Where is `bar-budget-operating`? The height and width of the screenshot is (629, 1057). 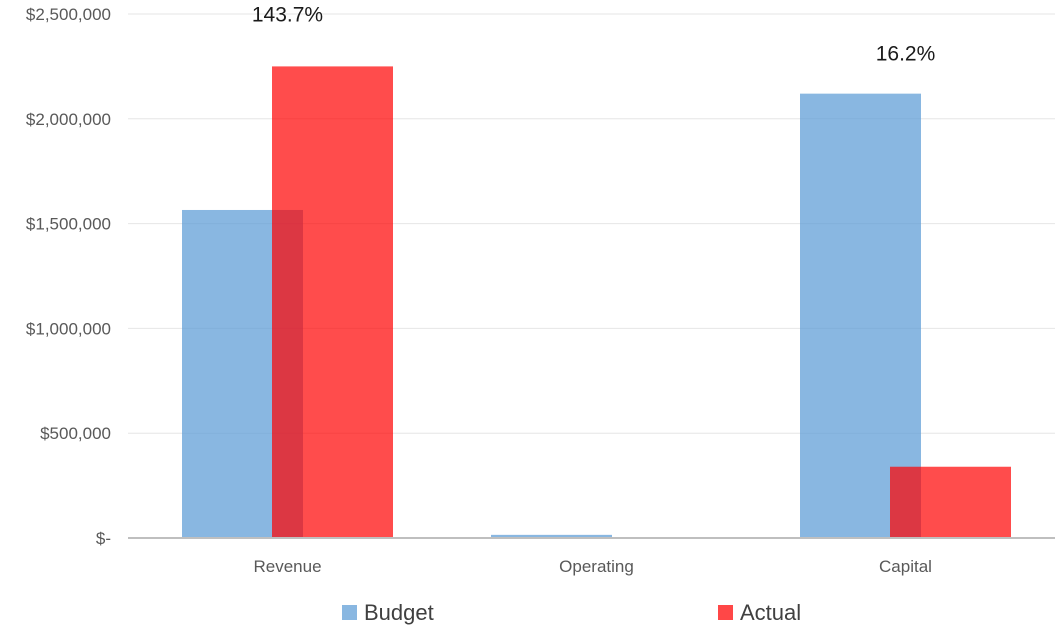
bar-budget-operating is located at coordinates (551, 536).